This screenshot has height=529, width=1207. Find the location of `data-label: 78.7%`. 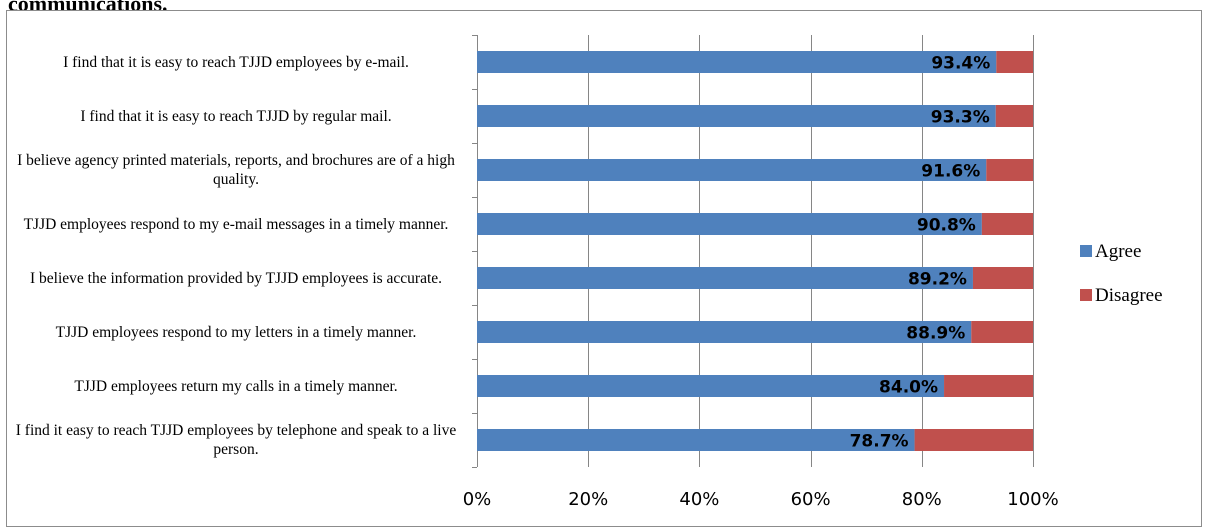

data-label: 78.7% is located at coordinates (879, 442).